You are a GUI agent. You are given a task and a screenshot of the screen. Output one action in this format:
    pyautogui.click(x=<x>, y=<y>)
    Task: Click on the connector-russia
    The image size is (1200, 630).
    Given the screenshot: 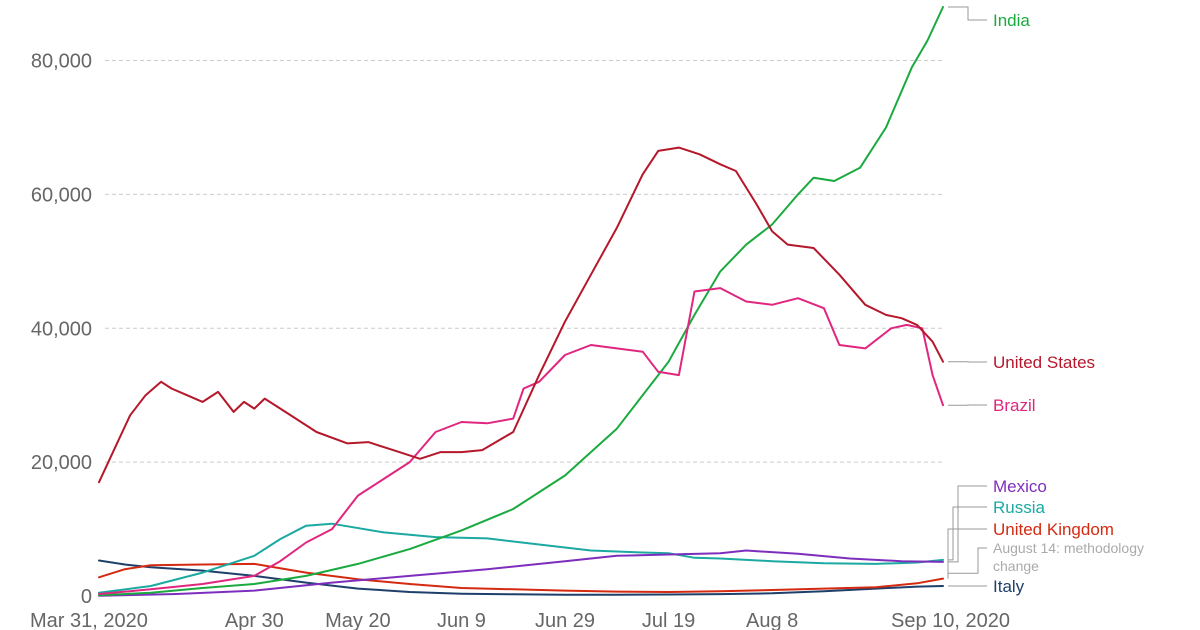 What is the action you would take?
    pyautogui.click(x=967, y=533)
    